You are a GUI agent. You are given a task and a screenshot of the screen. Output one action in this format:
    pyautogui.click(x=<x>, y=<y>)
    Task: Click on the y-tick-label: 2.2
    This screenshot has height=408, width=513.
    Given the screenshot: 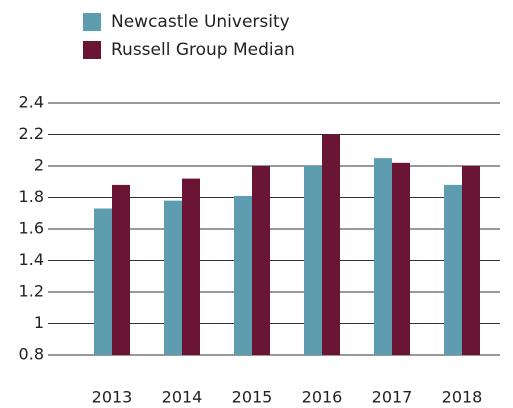 What is the action you would take?
    pyautogui.click(x=31, y=133)
    